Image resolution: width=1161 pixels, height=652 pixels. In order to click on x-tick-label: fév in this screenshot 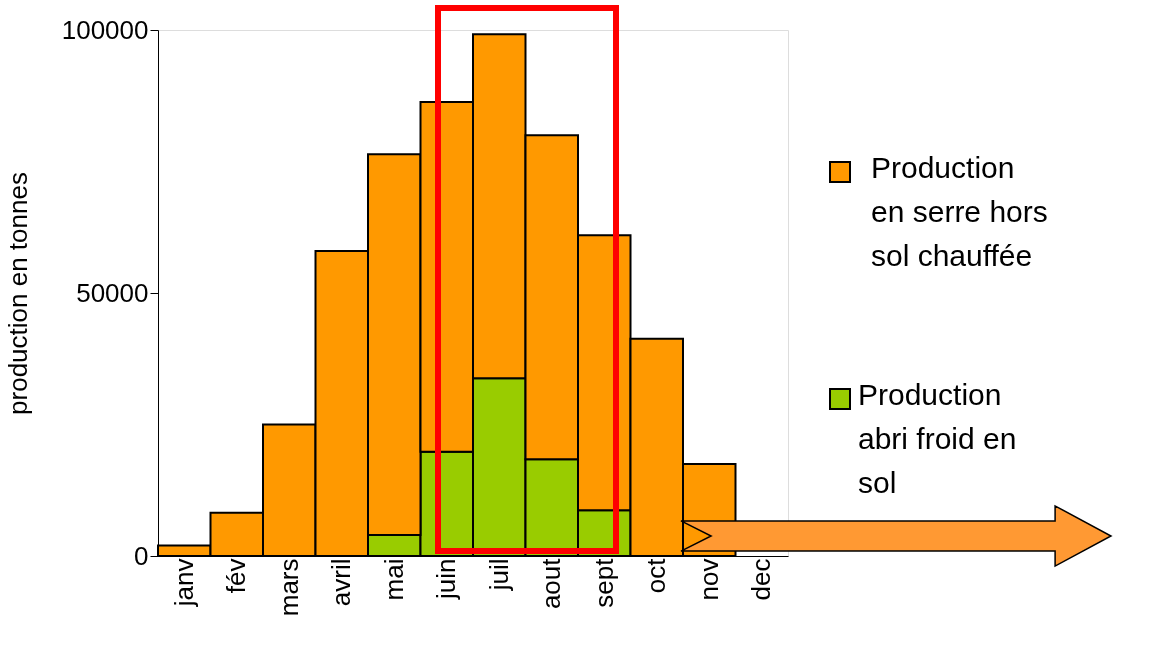, I will do `click(236, 576)`.